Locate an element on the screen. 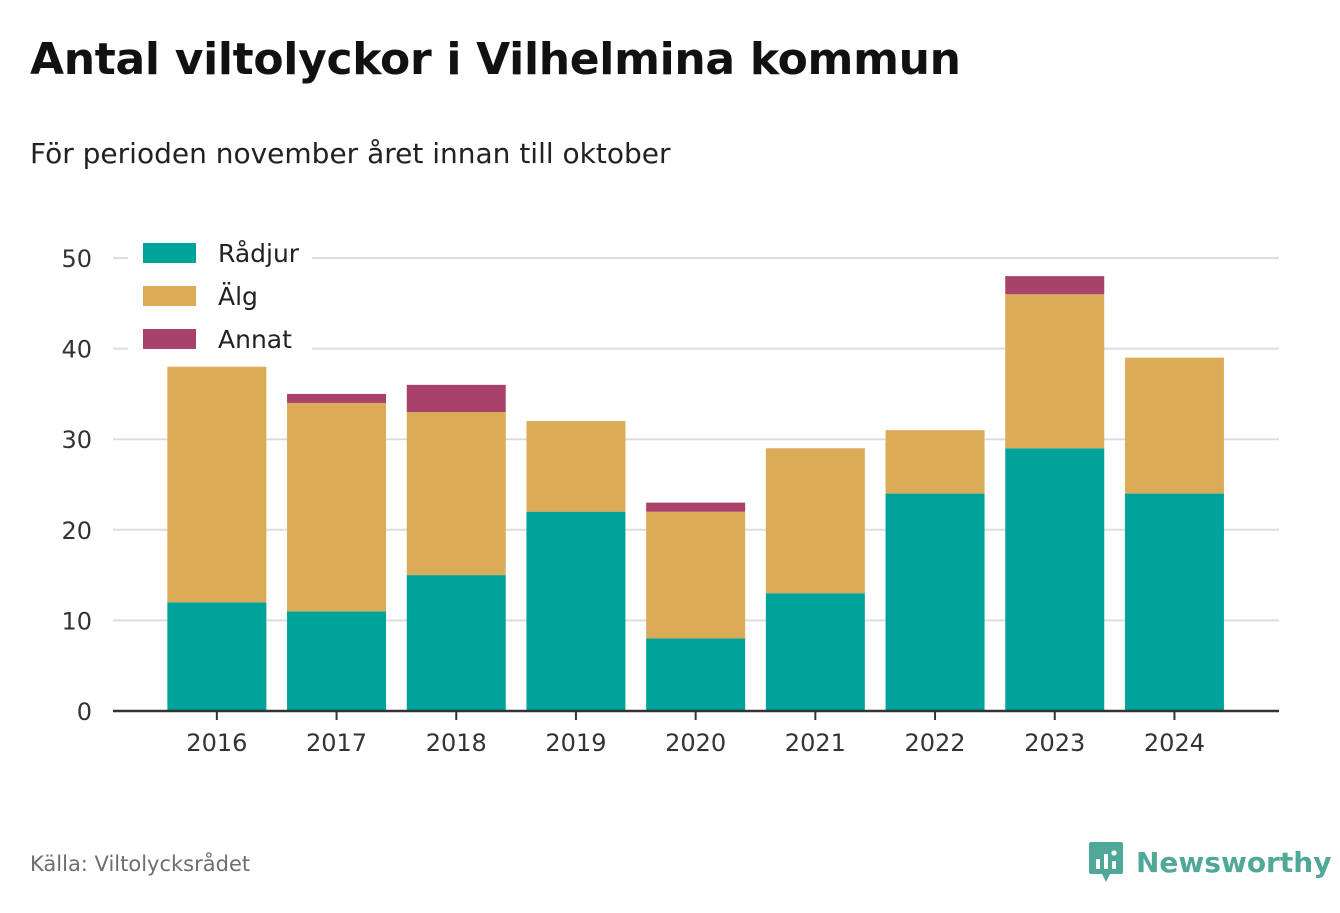  y-tick-label: 0 is located at coordinates (84, 712).